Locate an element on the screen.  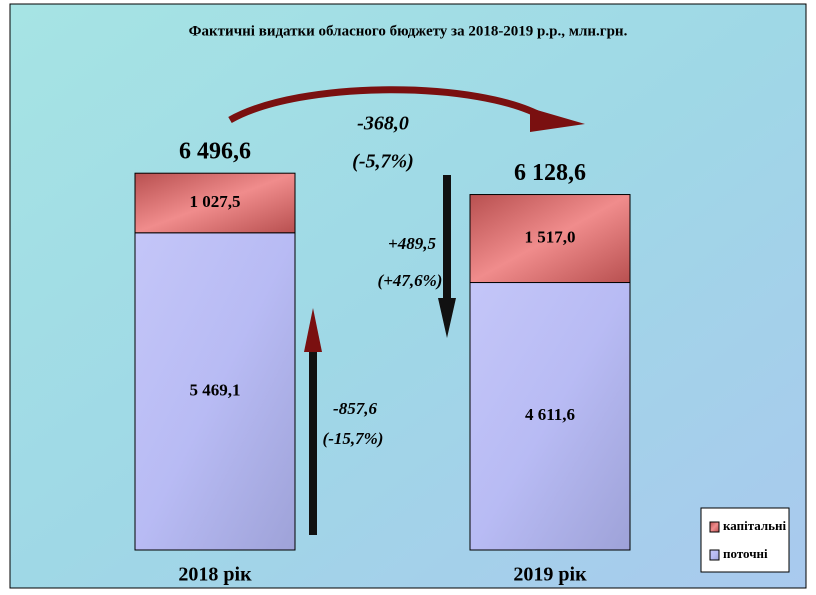
legend-label: поточні is located at coordinates (745, 553).